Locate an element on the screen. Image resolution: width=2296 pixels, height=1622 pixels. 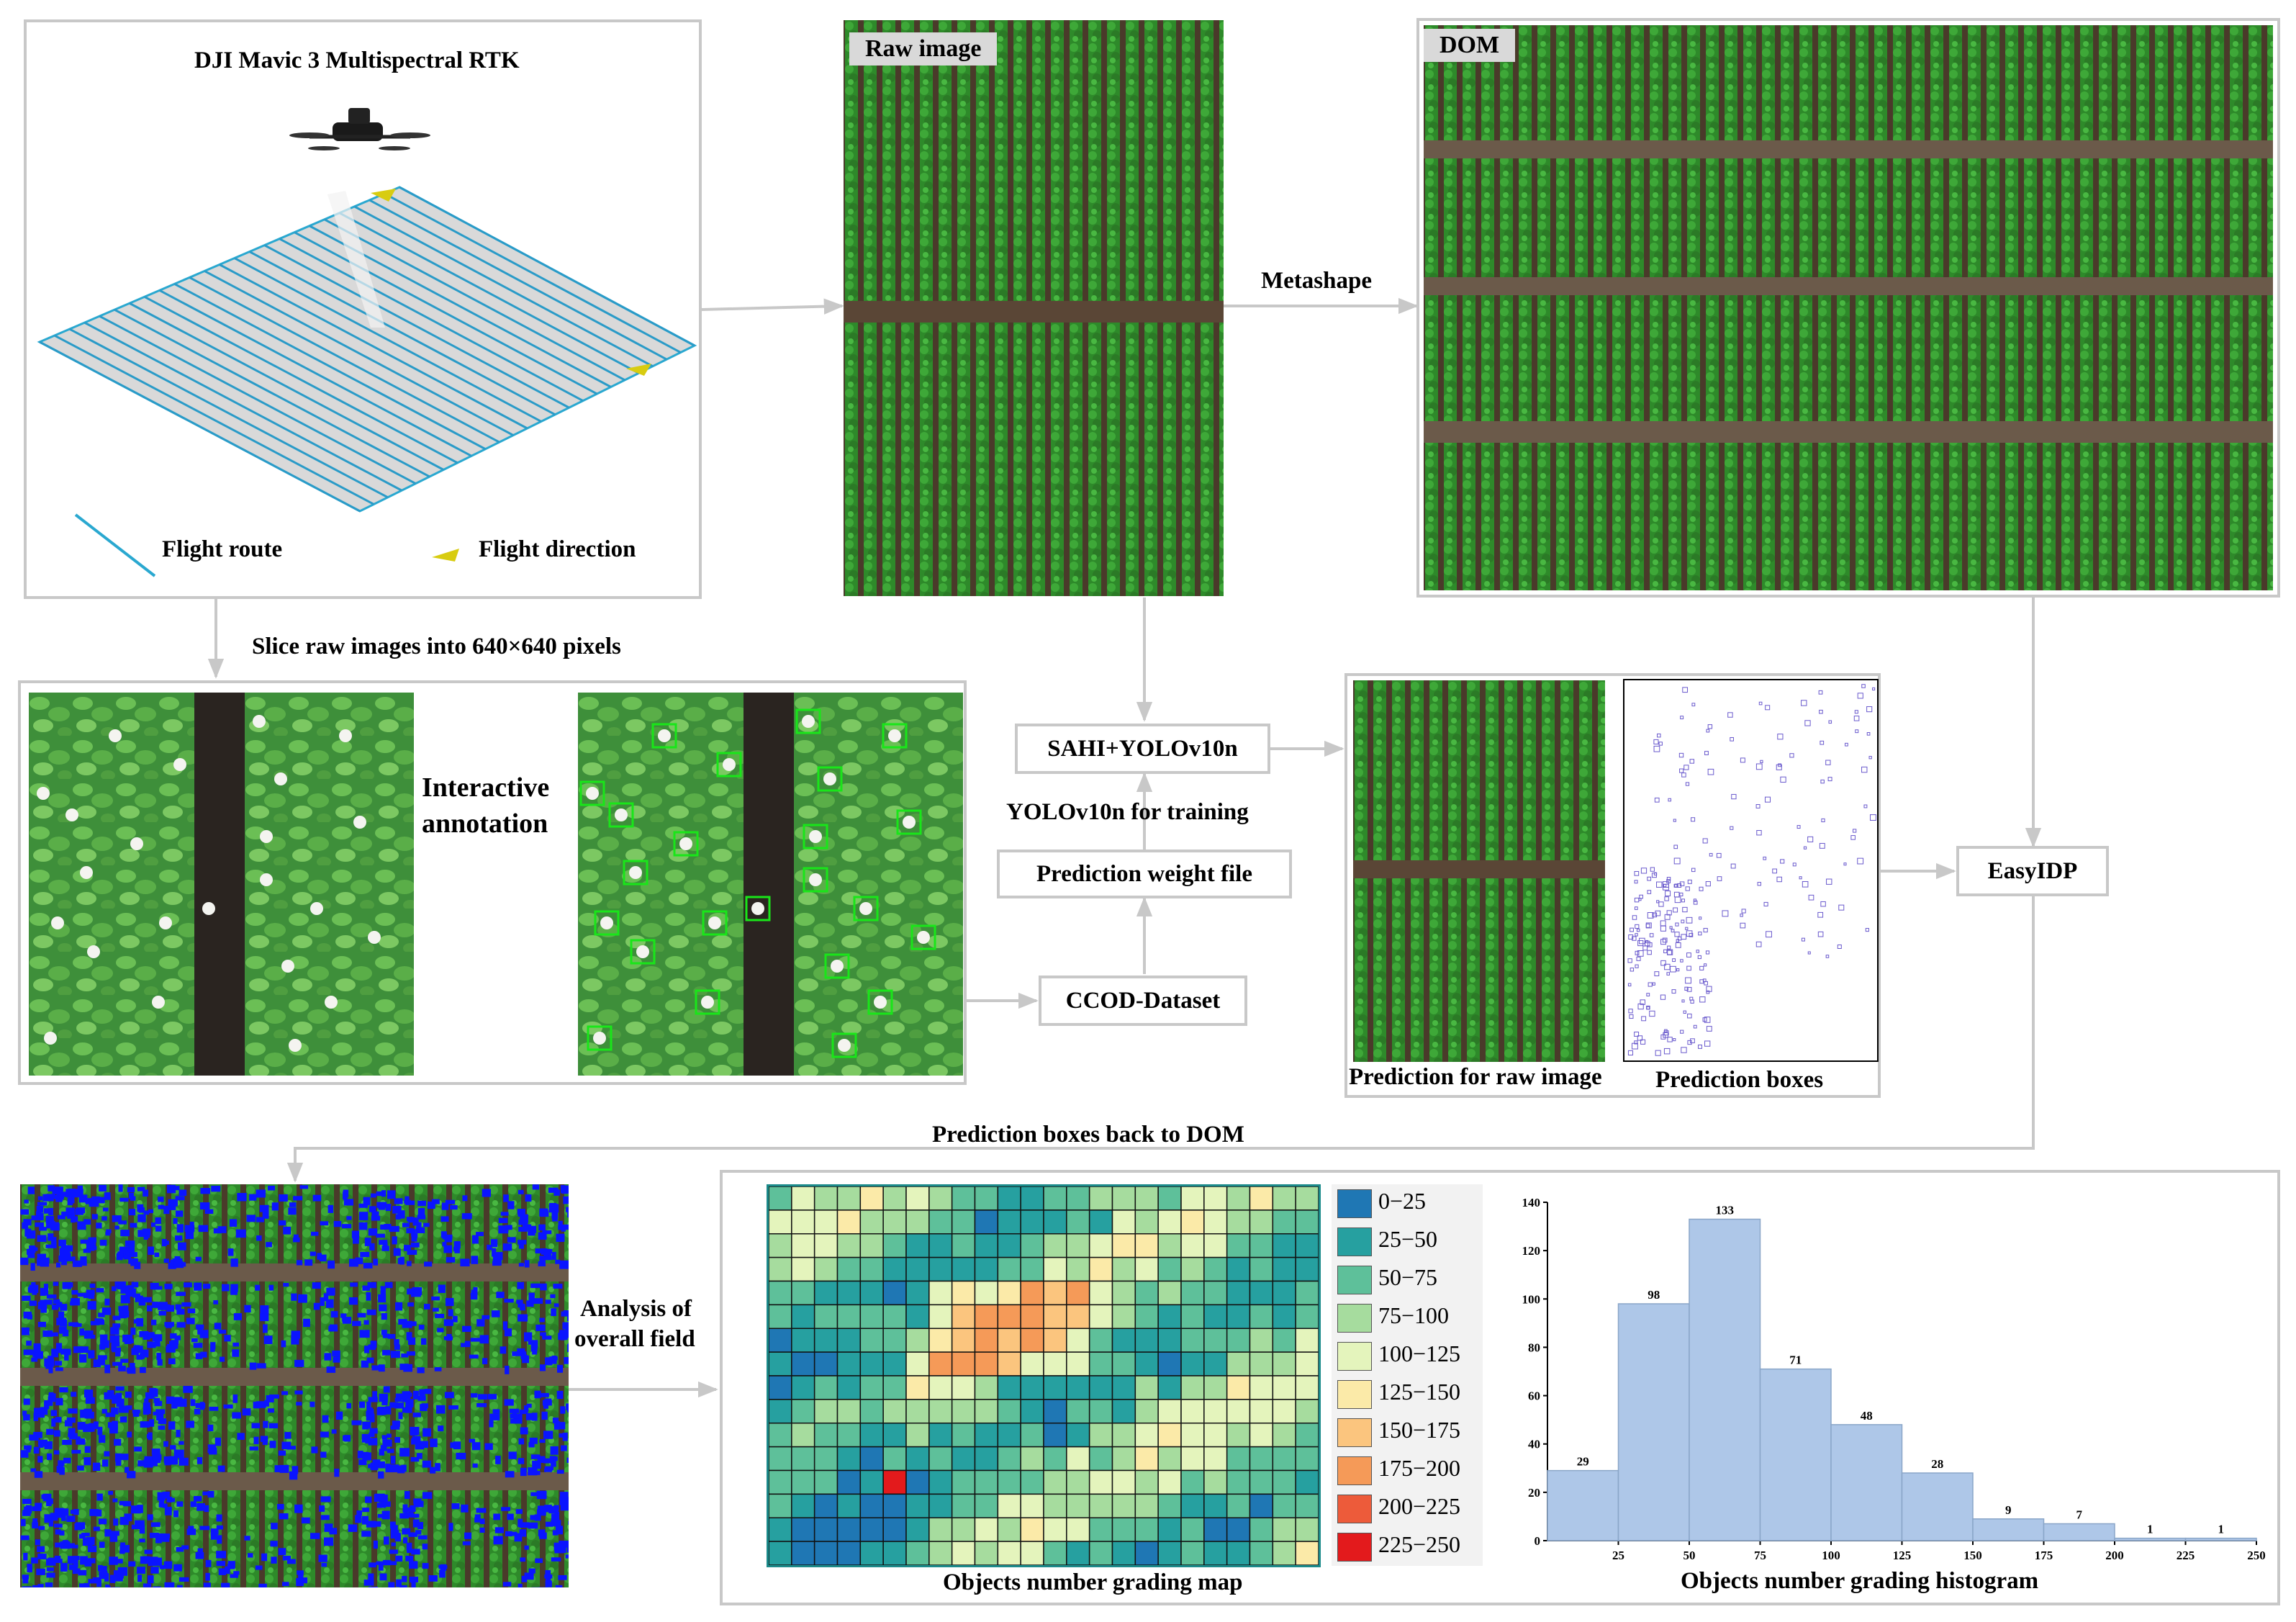
legend-label: 25−50 is located at coordinates (1408, 1239).